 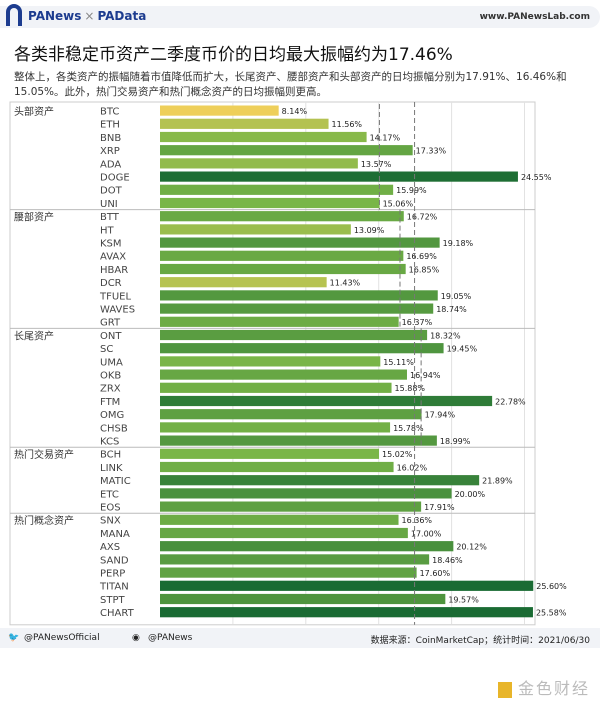 I want to click on twitter-icon: 🐦, so click(x=14, y=638).